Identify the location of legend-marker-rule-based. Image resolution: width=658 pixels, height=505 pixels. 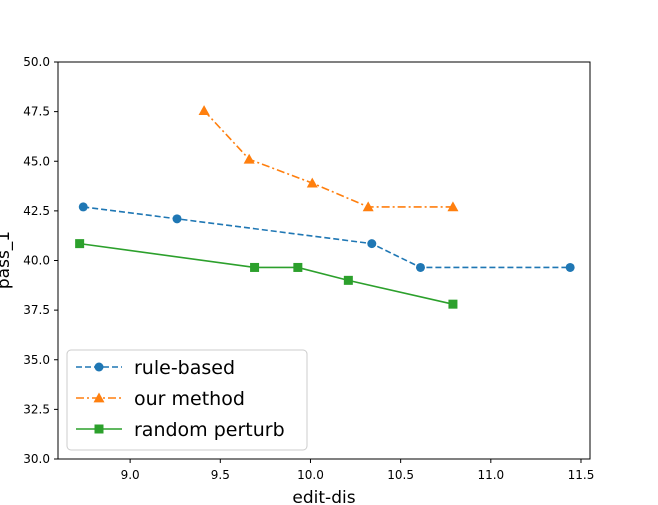
(99, 367).